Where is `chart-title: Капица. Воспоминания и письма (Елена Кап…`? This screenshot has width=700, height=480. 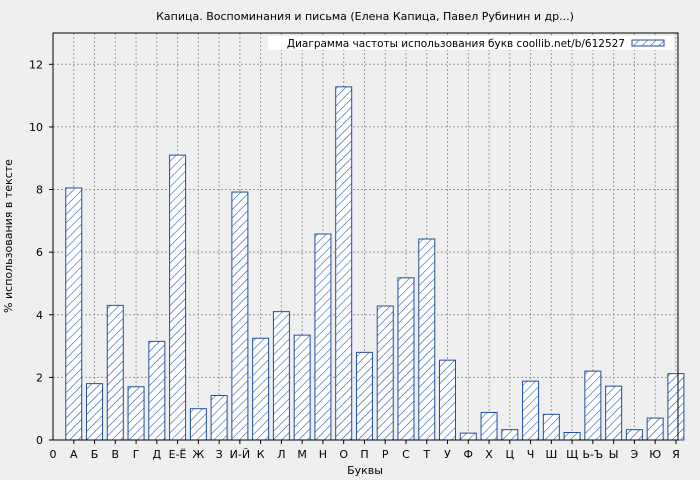
chart-title: Капица. Воспоминания и письма (Елена Кап… is located at coordinates (365, 16).